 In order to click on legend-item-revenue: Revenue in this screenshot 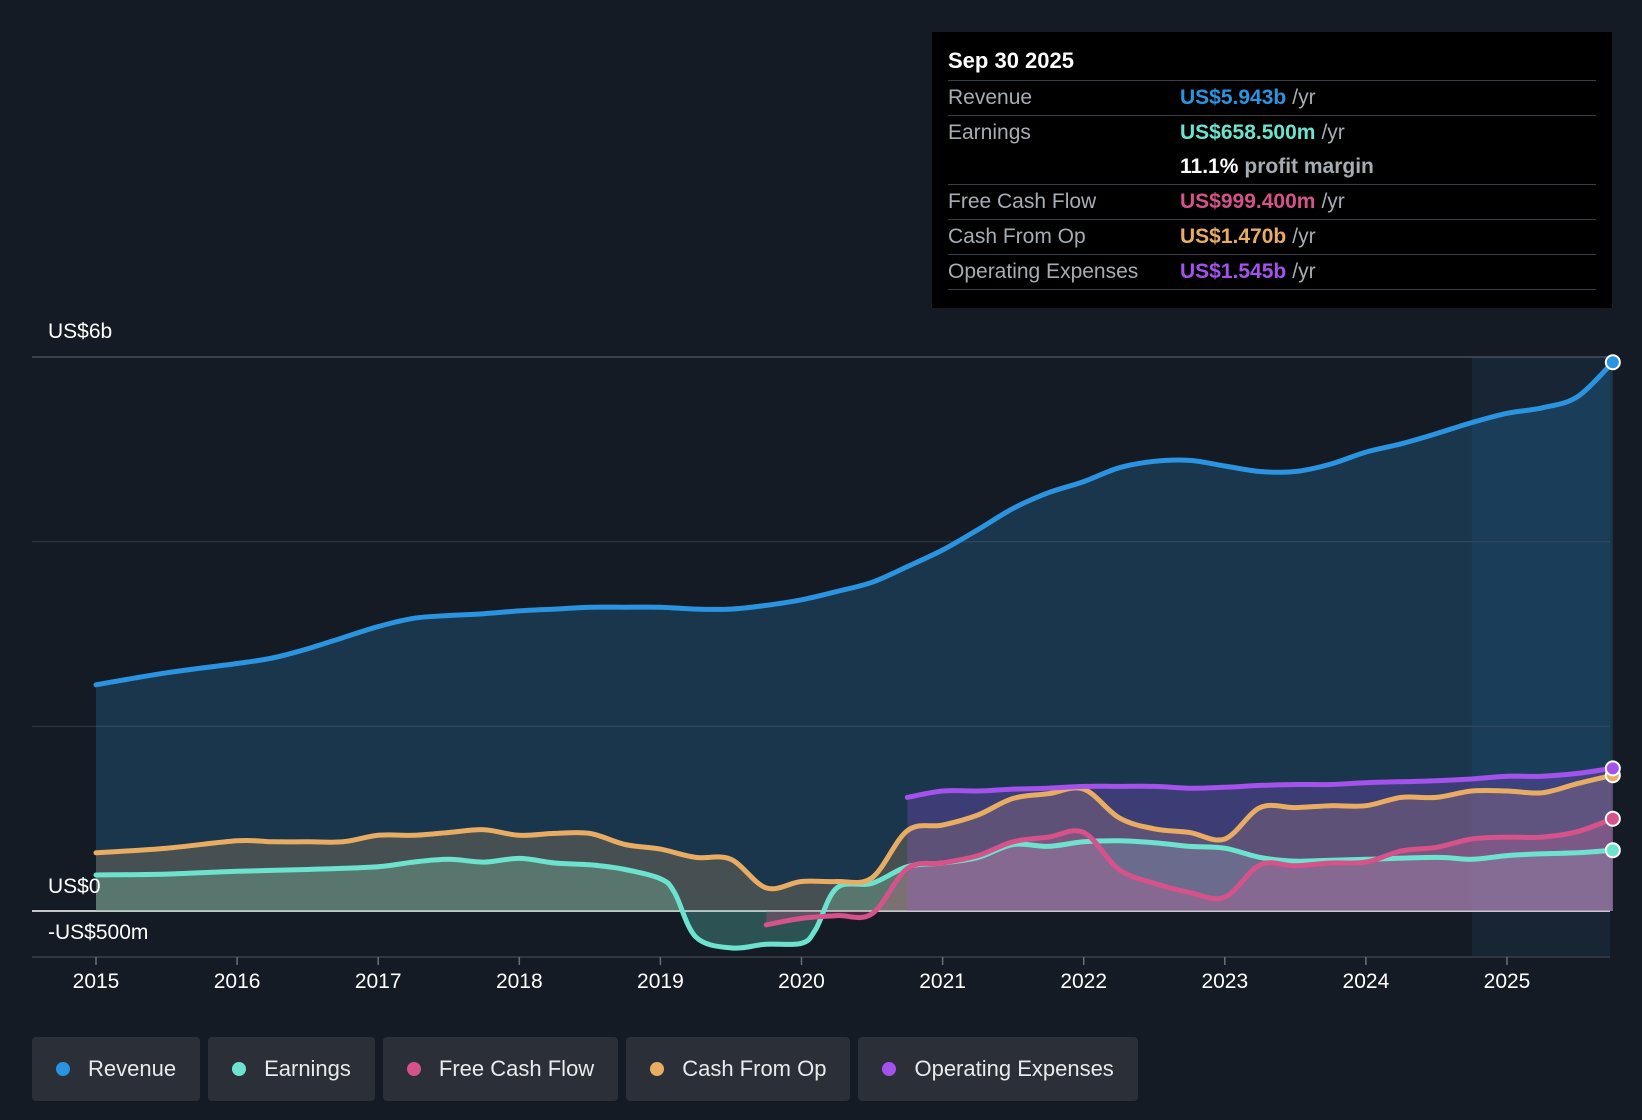, I will do `click(116, 1069)`.